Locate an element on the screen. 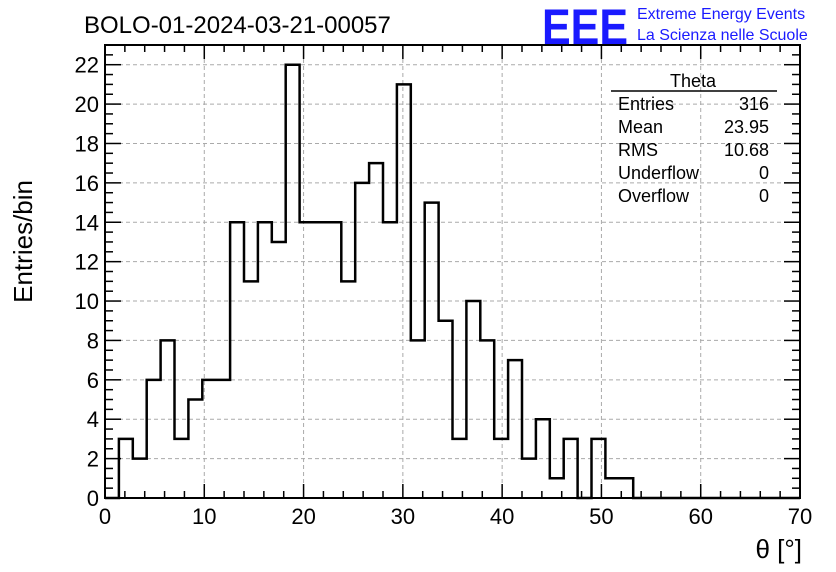  y-tick-label: 8 is located at coordinates (93, 340).